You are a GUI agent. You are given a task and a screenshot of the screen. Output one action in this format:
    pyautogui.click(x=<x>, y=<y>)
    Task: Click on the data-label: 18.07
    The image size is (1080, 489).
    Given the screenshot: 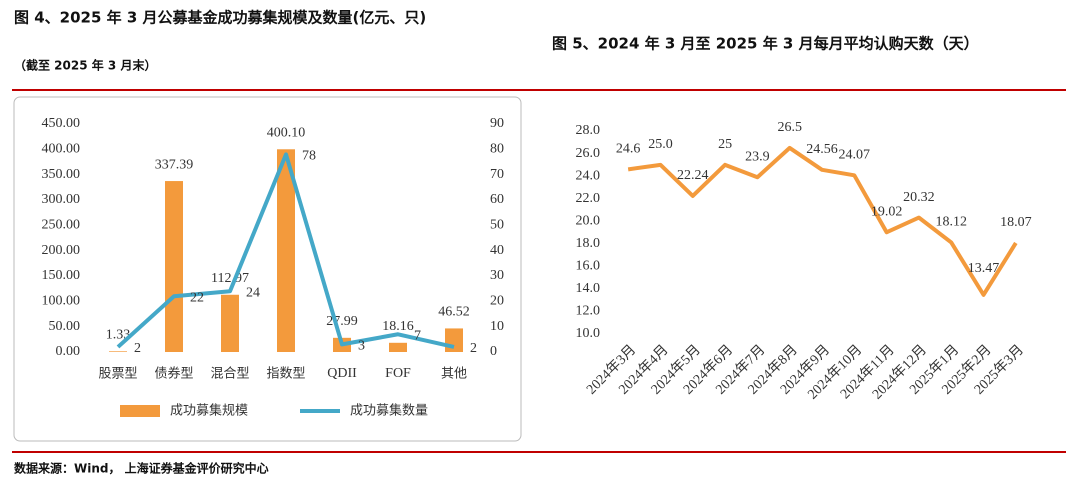 What is the action you would take?
    pyautogui.click(x=1016, y=222)
    